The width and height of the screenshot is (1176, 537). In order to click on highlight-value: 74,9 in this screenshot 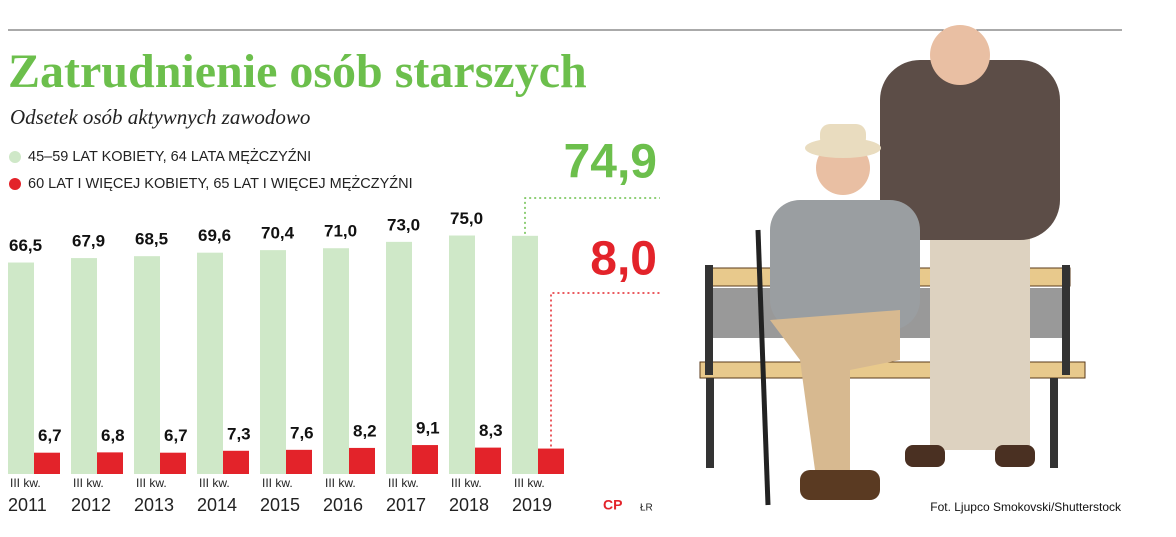, I will do `click(610, 162)`.